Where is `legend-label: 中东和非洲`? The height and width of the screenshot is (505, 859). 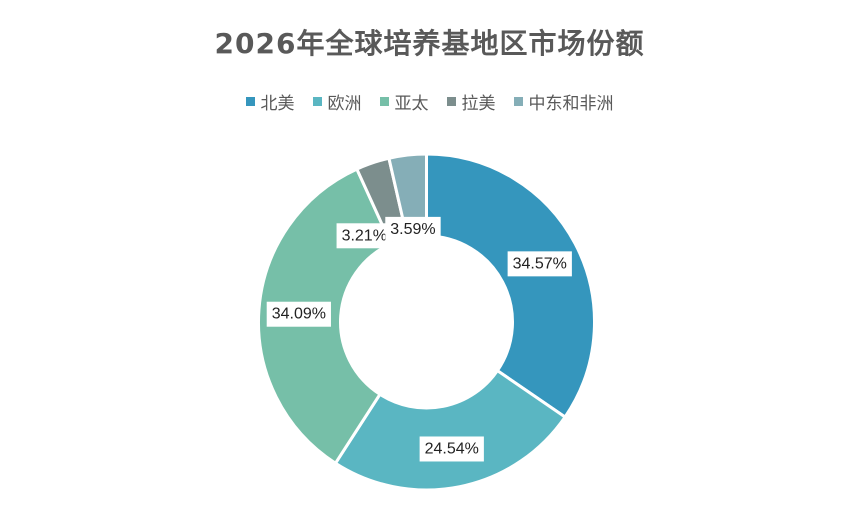
legend-label: 中东和非洲 is located at coordinates (571, 104).